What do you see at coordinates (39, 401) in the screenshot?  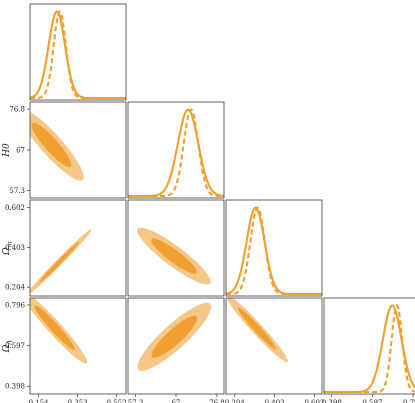 I see `x-tick-label: 0.154` at bounding box center [39, 401].